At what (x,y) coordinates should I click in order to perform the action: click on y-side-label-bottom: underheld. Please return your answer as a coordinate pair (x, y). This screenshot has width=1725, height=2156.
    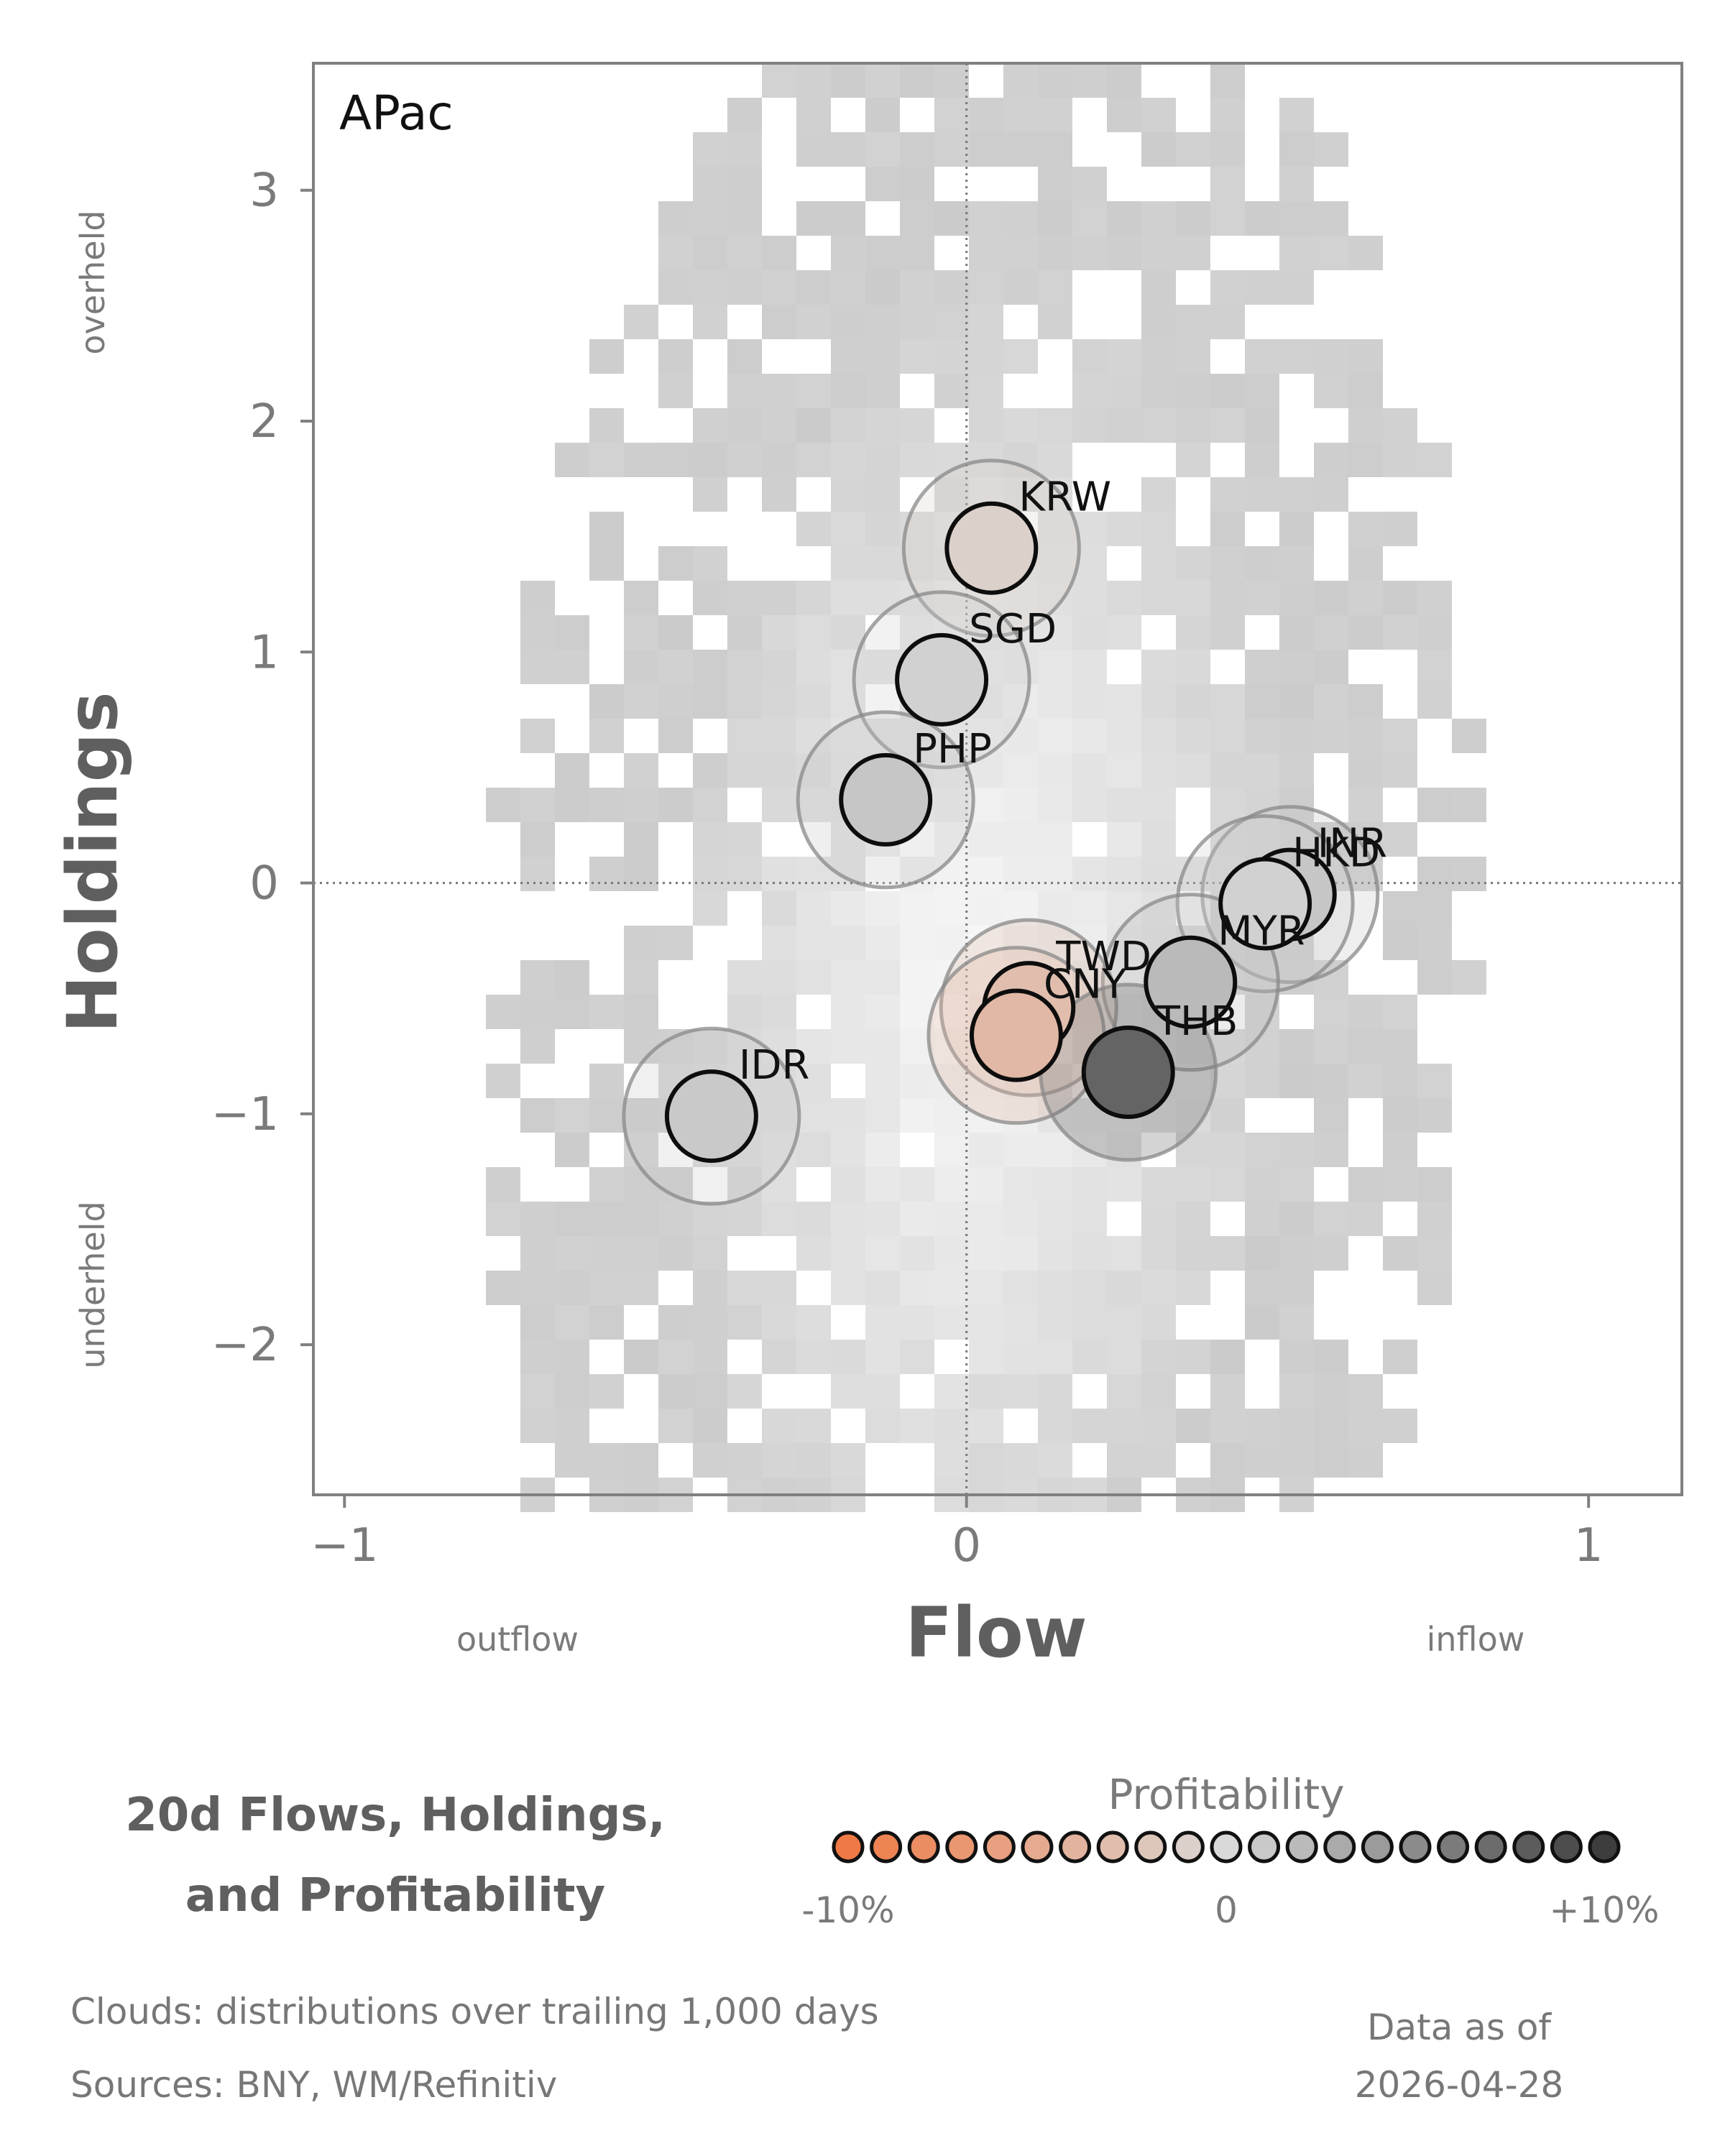
    Looking at the image, I should click on (92, 1284).